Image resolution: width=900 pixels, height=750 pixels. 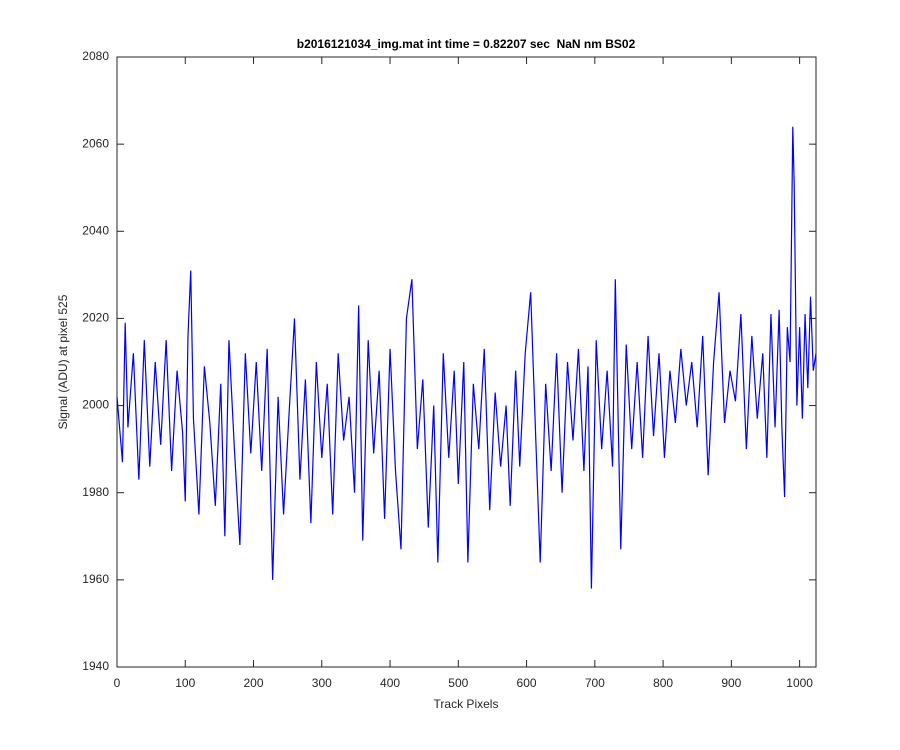 I want to click on x-tick-label: 1000, so click(x=799, y=683).